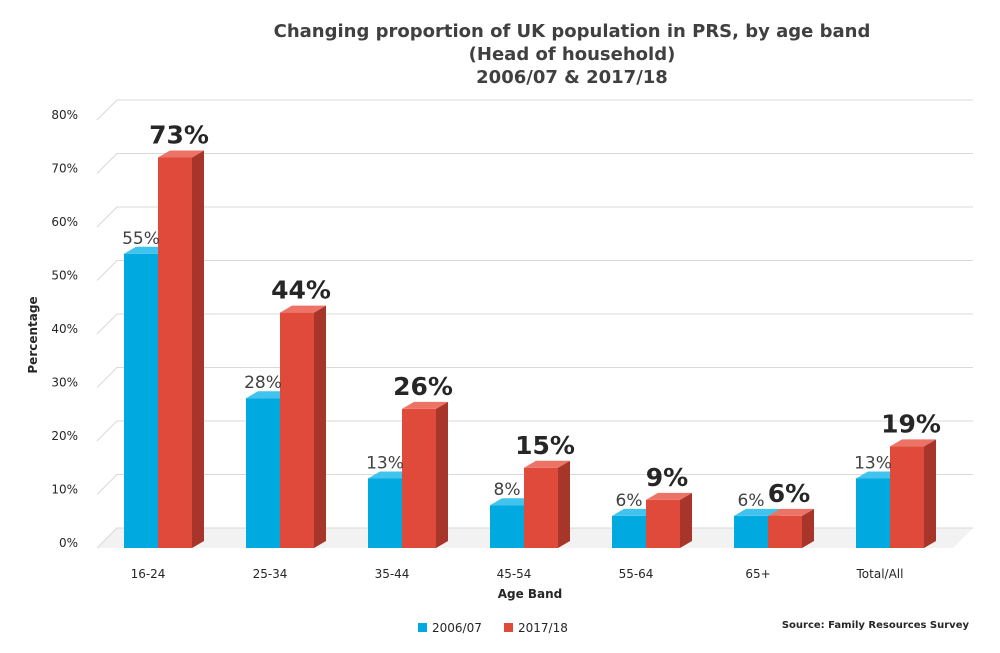 This screenshot has width=1000, height=653. What do you see at coordinates (68, 543) in the screenshot?
I see `y-tick-label: 0%` at bounding box center [68, 543].